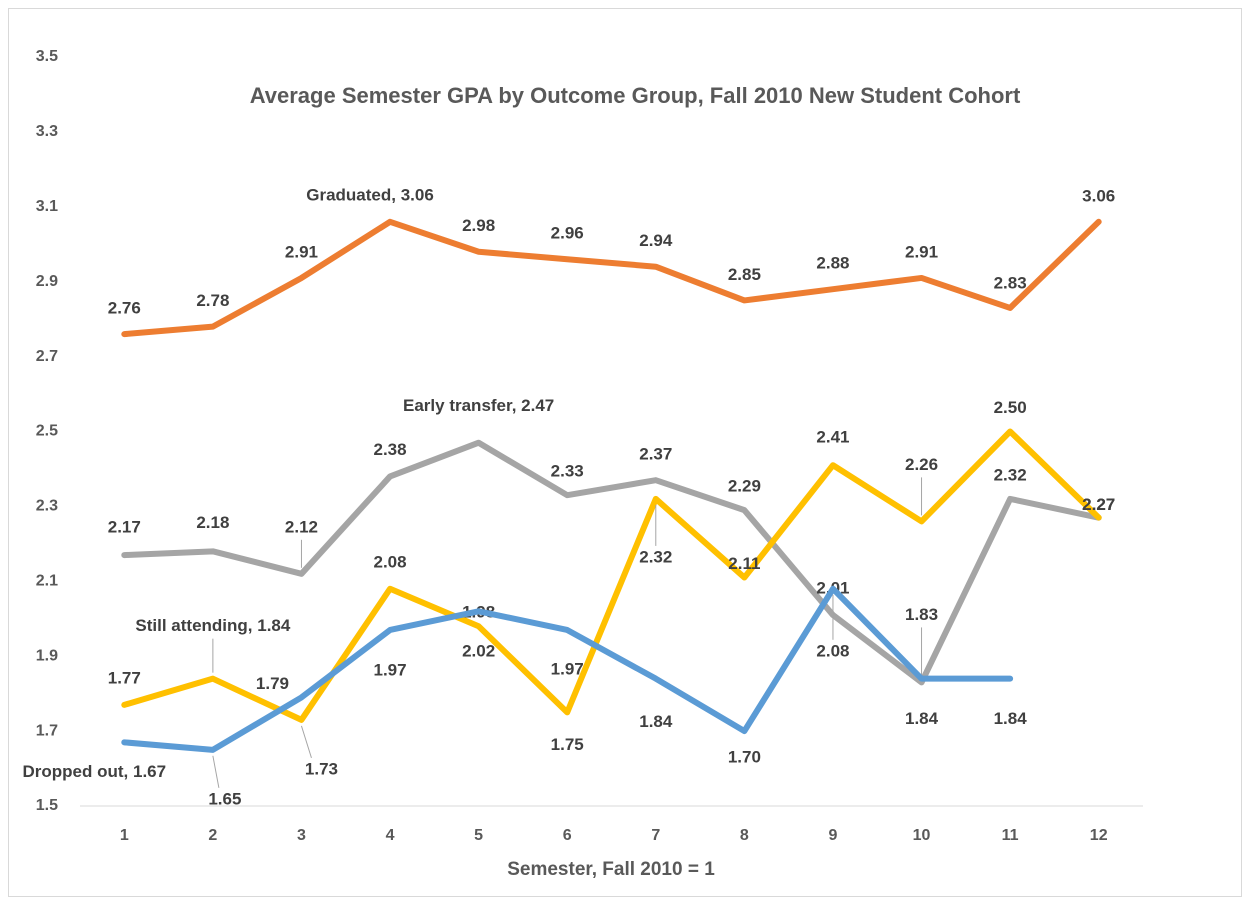 The image size is (1250, 905). I want to click on y-tick-label: 2.7, so click(47, 356).